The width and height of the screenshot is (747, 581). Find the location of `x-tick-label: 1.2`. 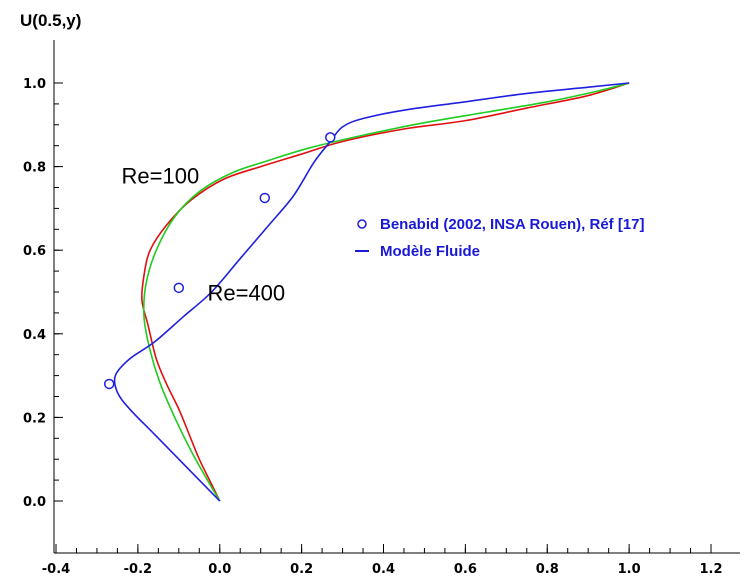

x-tick-label: 1.2 is located at coordinates (710, 569).